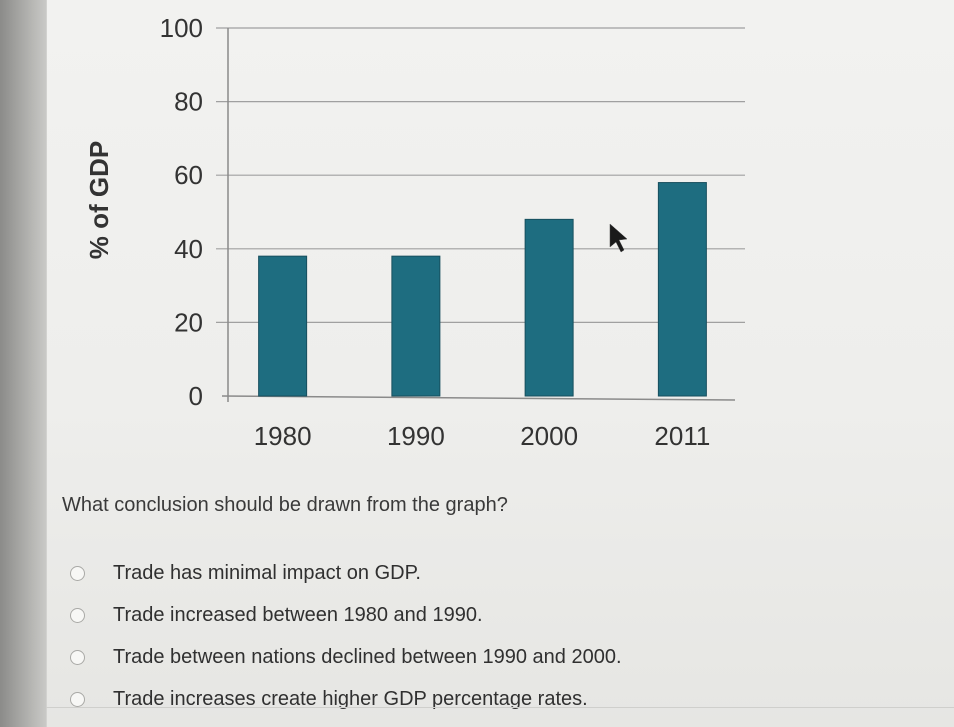 This screenshot has height=727, width=954. What do you see at coordinates (188, 322) in the screenshot?
I see `y-tick-label: 20` at bounding box center [188, 322].